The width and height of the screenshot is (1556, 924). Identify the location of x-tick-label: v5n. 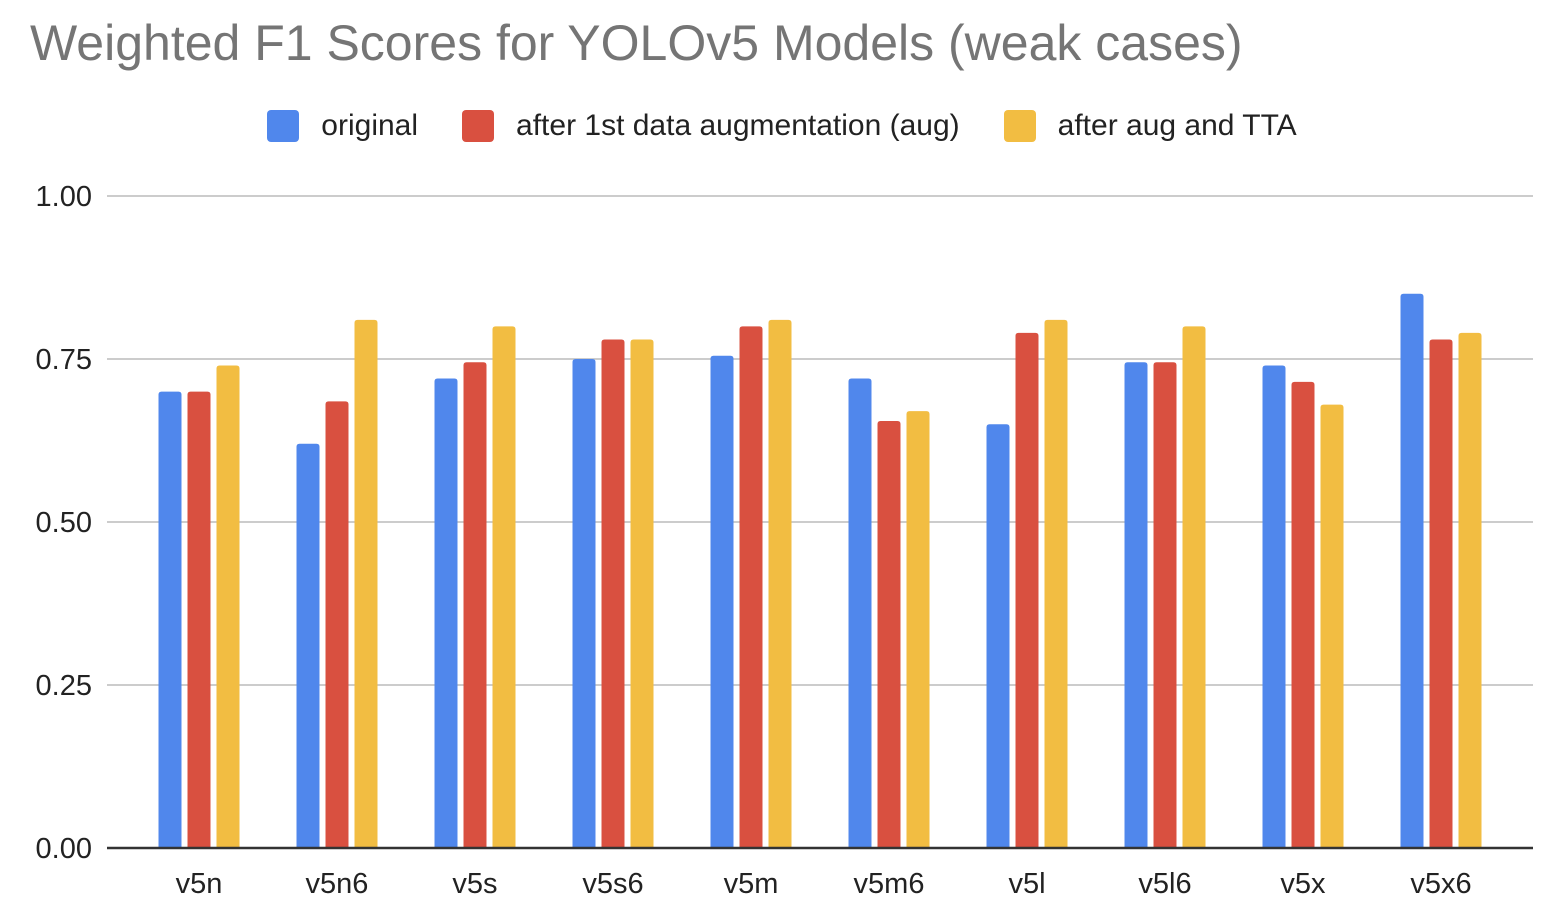
(199, 884).